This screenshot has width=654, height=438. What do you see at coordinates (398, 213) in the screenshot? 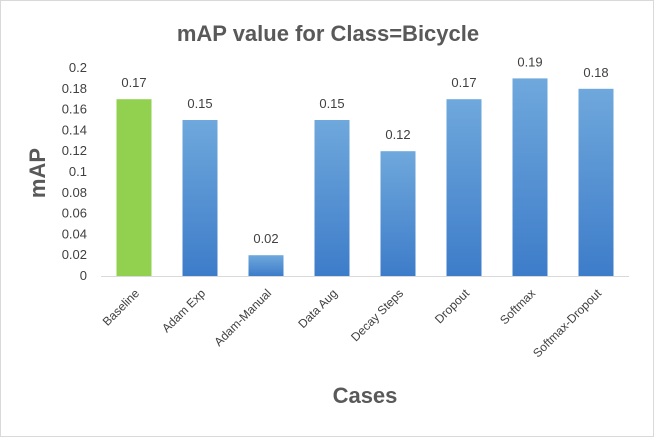
I see `bar-decay-steps` at bounding box center [398, 213].